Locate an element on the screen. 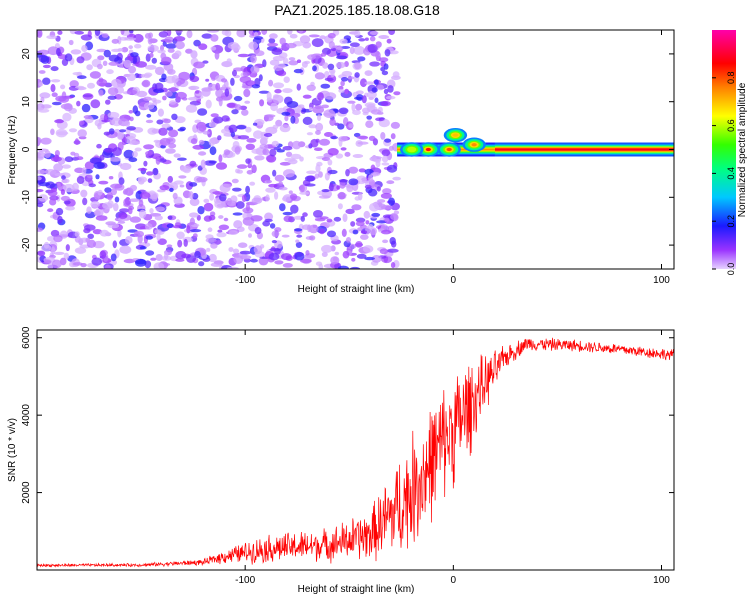 The image size is (750, 600). colorbar-tick-label: 0.8 is located at coordinates (731, 78).